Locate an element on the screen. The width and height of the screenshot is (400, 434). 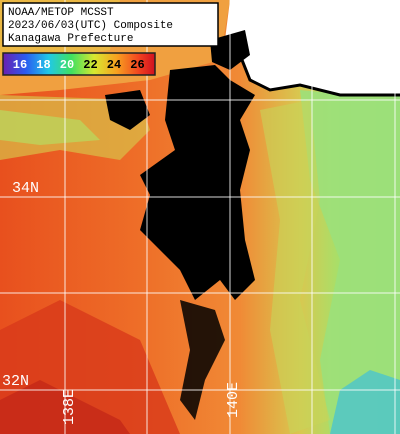
lon-label: 140E is located at coordinates (233, 400).